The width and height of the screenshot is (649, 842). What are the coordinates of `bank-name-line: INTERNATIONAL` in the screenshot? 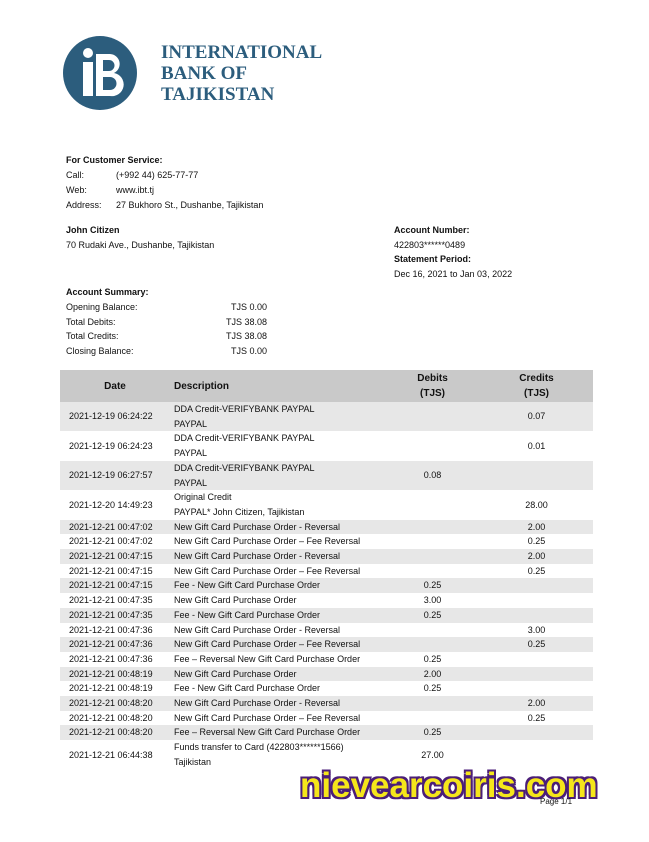 It's located at (242, 52).